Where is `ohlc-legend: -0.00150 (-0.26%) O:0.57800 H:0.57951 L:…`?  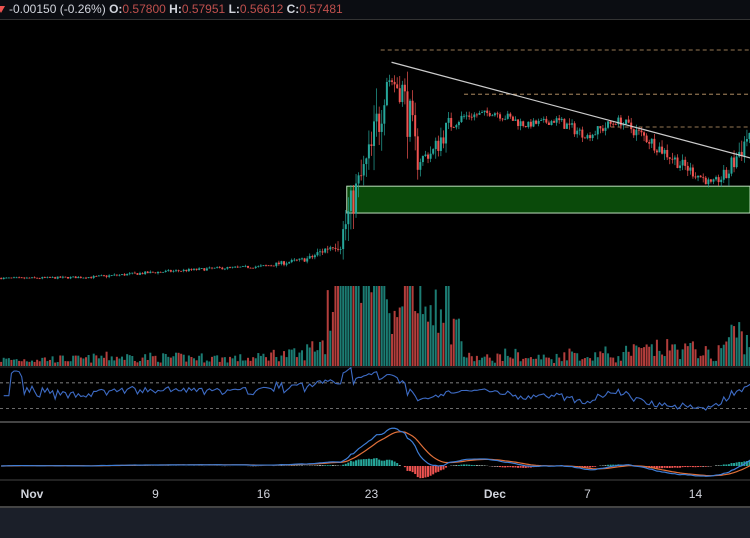
ohlc-legend: -0.00150 (-0.26%) O:0.57800 H:0.57951 L:… is located at coordinates (375, 10).